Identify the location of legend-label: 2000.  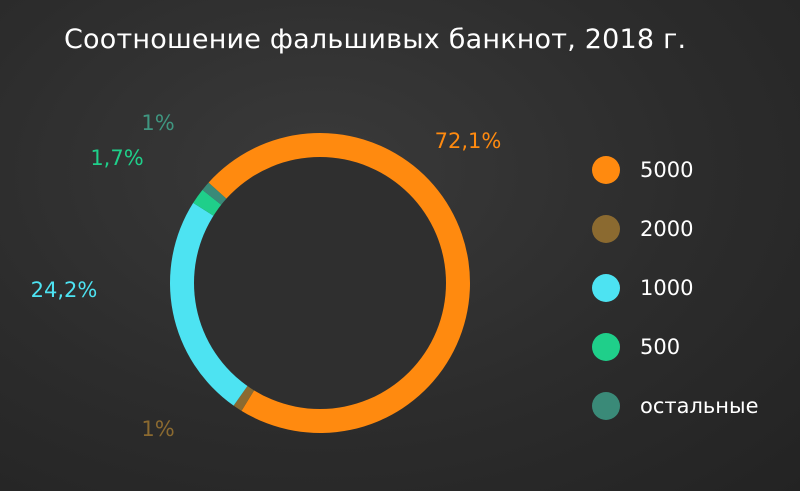
(667, 228).